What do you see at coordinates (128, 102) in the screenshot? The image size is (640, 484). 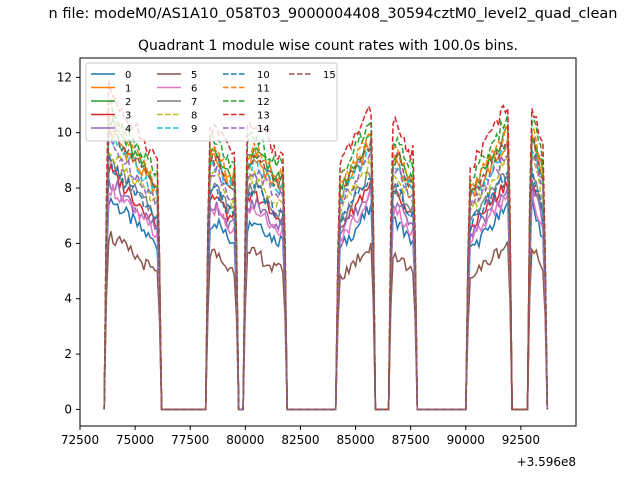 I see `legend-label-2: 2` at bounding box center [128, 102].